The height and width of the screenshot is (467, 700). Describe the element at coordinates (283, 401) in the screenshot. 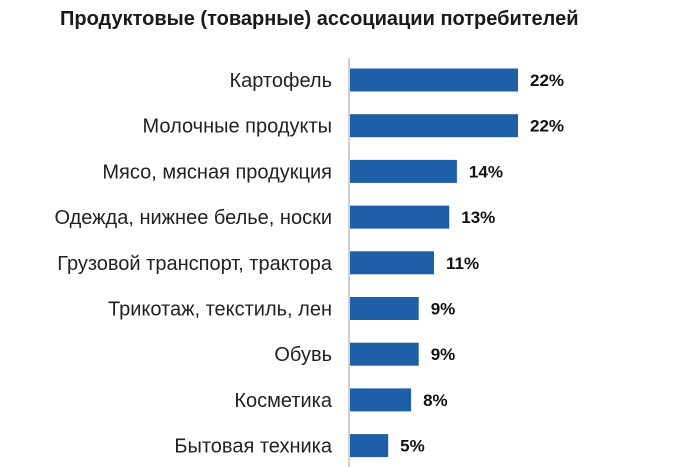

I see `category-label: Косметика` at that location.